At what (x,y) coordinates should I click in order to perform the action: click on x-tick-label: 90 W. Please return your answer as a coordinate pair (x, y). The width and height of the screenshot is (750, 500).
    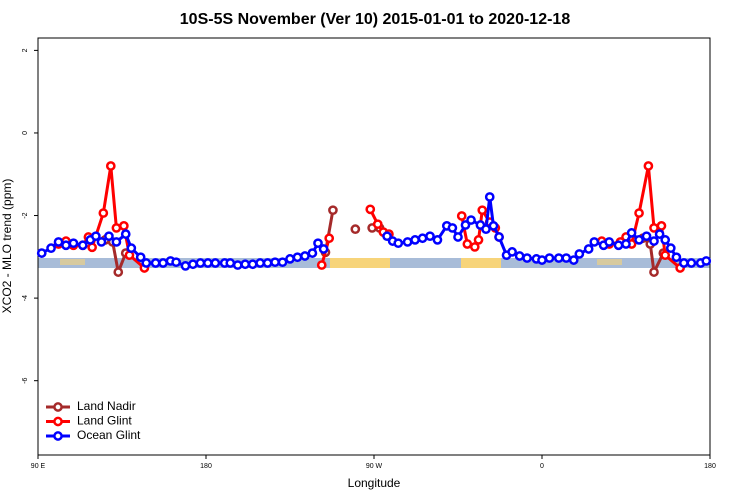
    Looking at the image, I should click on (374, 466).